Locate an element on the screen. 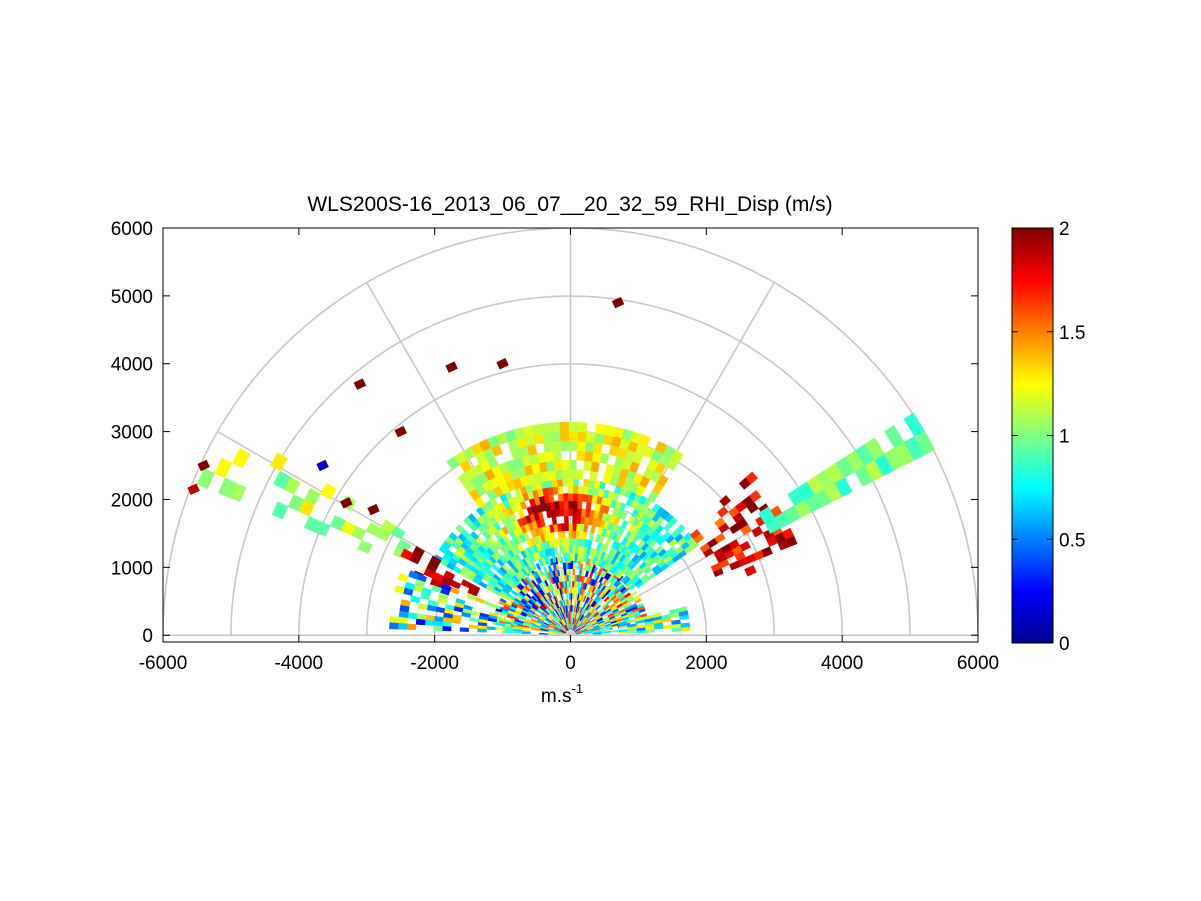 Image resolution: width=1201 pixels, height=901 pixels. x-tick-label: 2000 is located at coordinates (706, 663).